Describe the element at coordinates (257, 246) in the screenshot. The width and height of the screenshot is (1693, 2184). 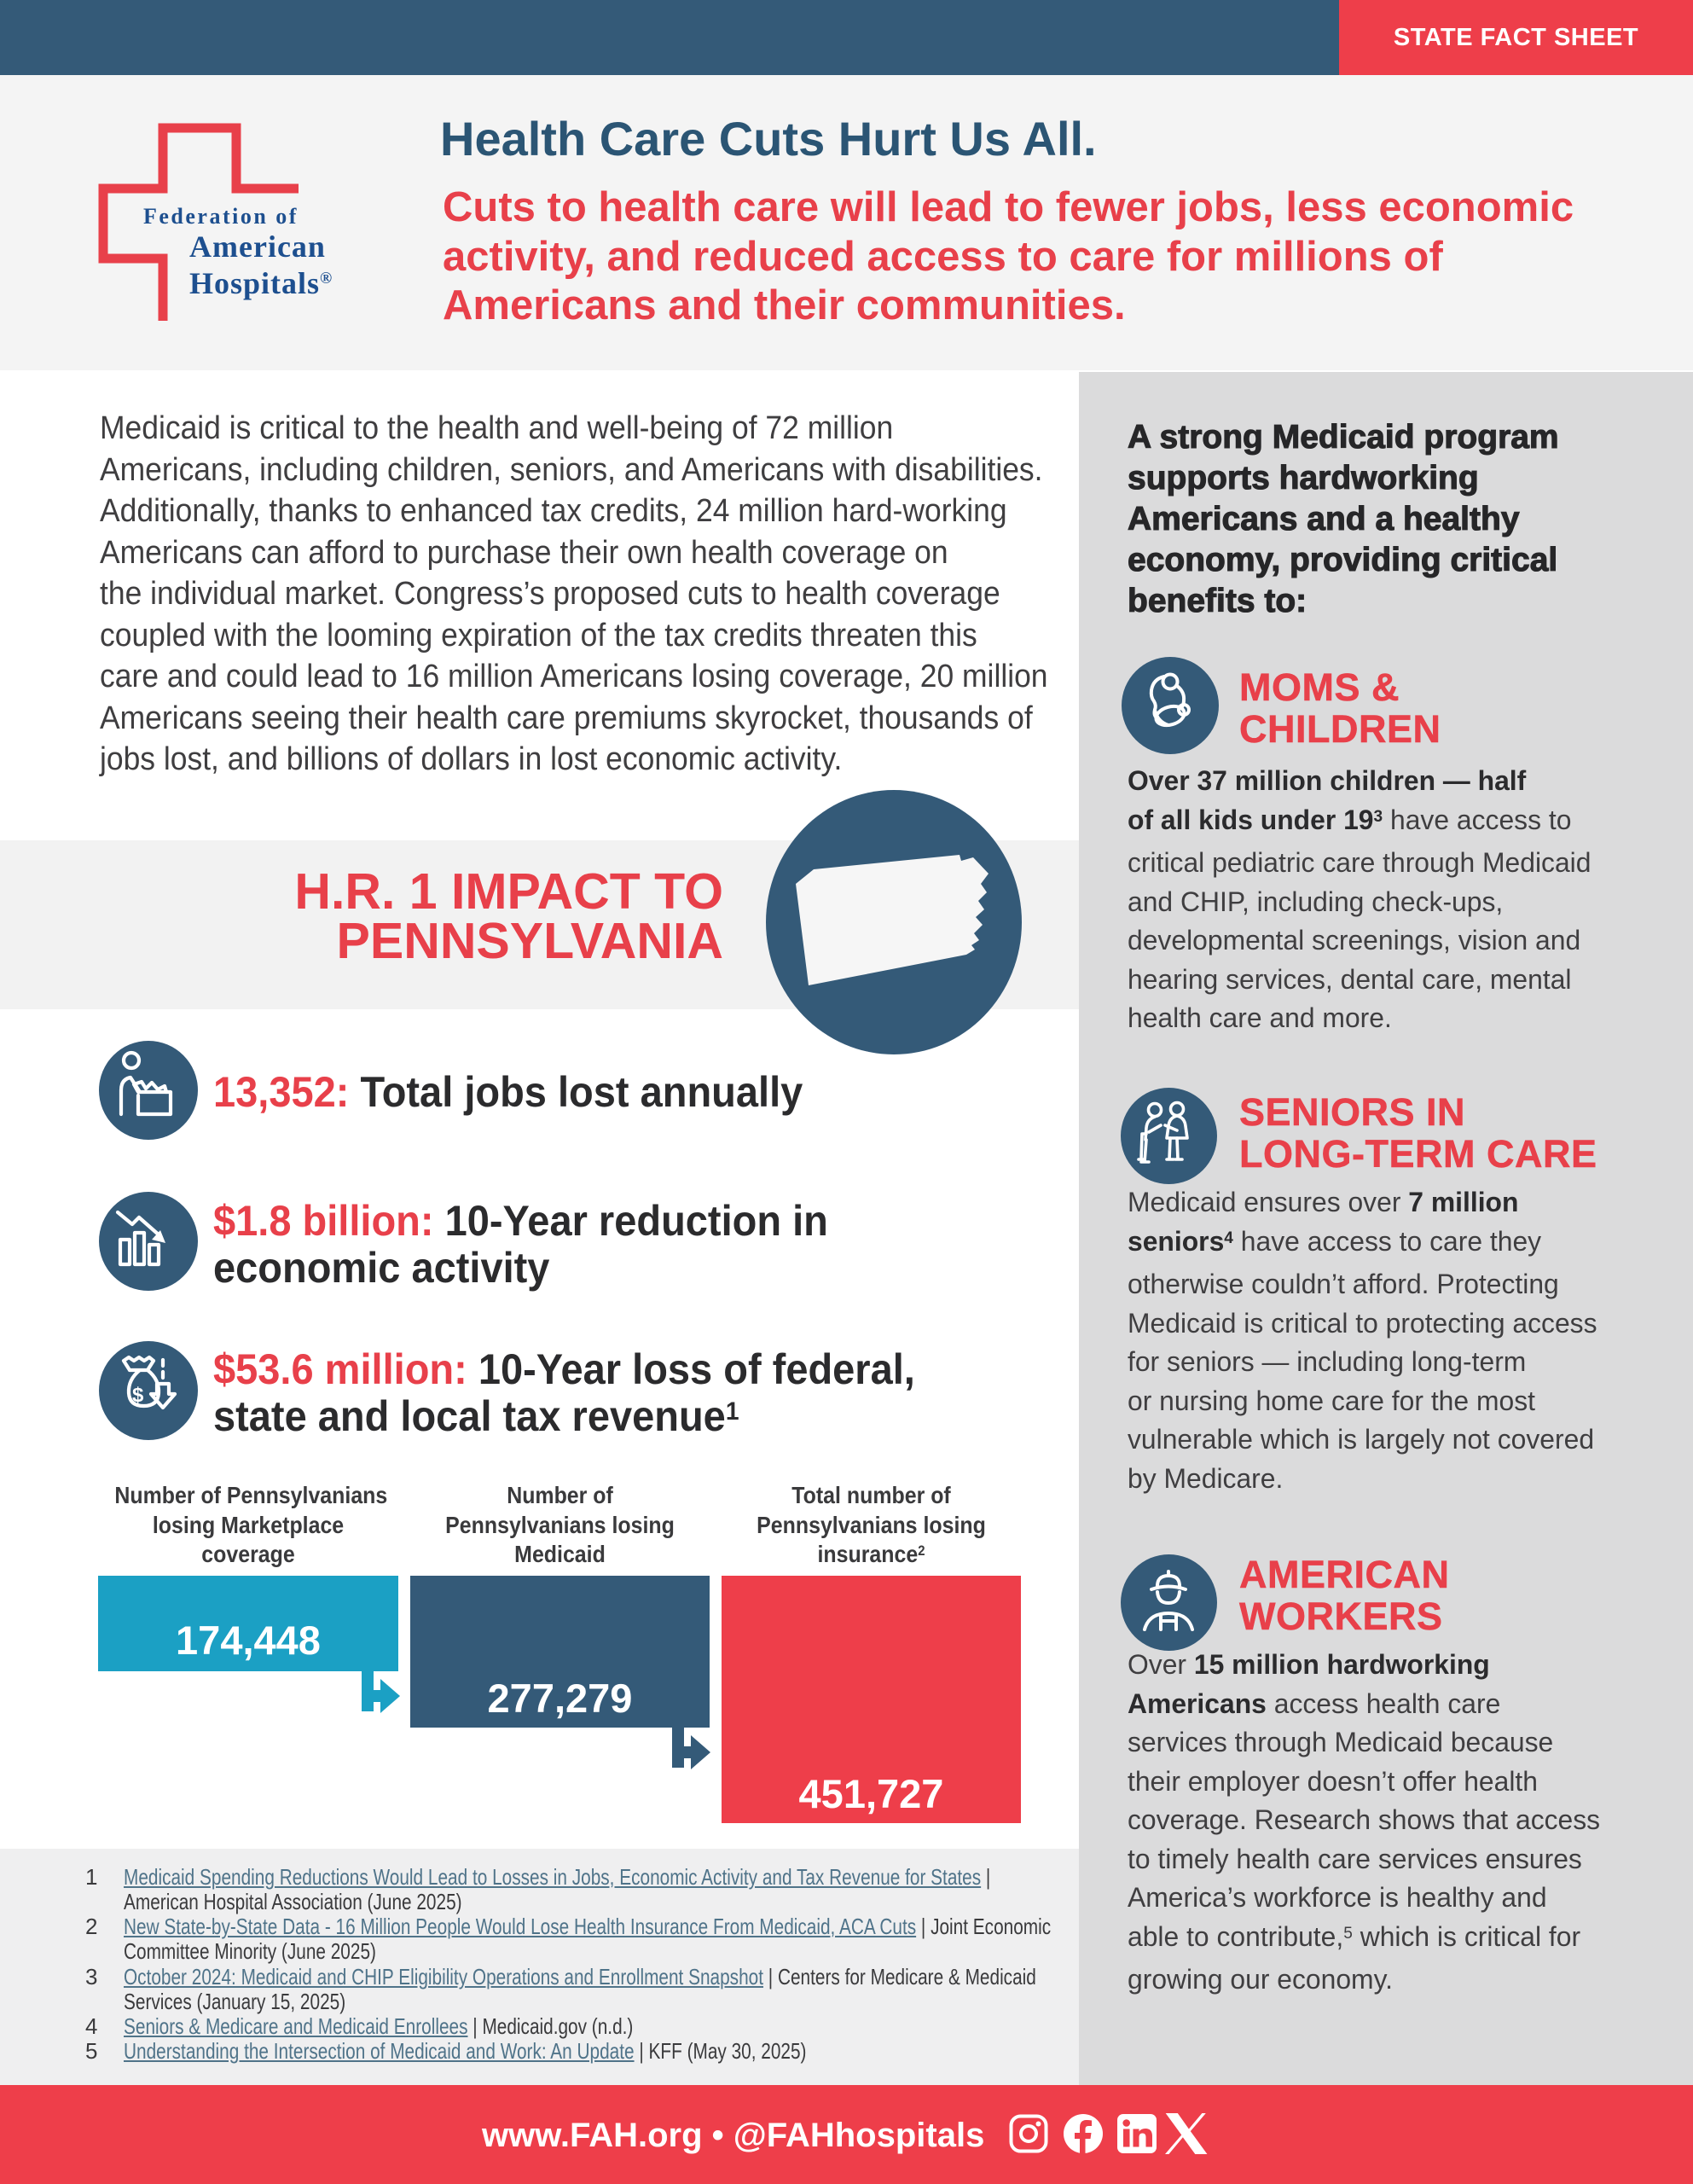
I see `svg-text: American` at that location.